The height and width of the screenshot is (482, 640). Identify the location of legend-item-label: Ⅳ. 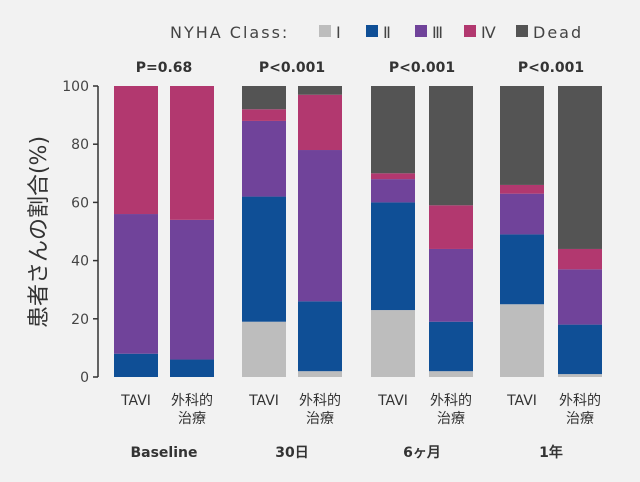
(489, 32).